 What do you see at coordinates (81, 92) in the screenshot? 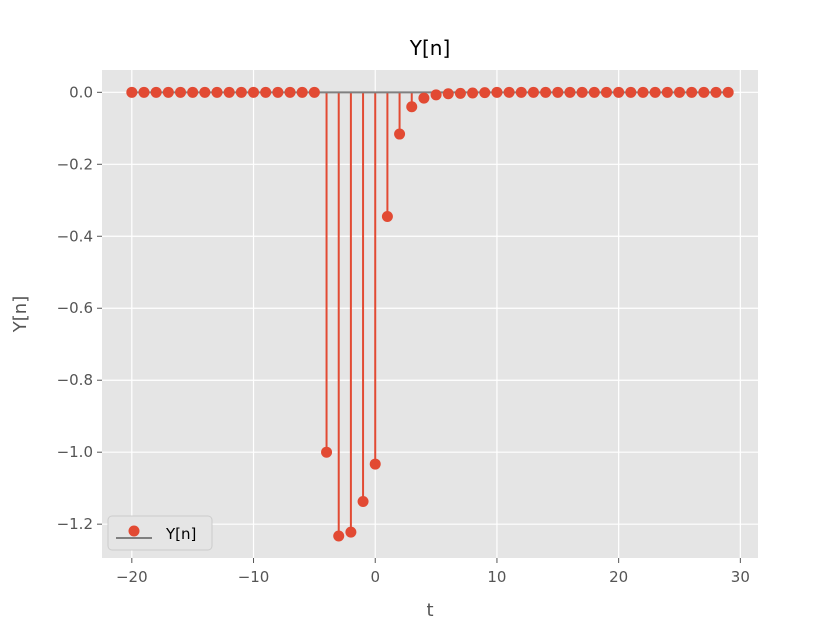
I see `y-tick-label-0: 0.0` at bounding box center [81, 92].